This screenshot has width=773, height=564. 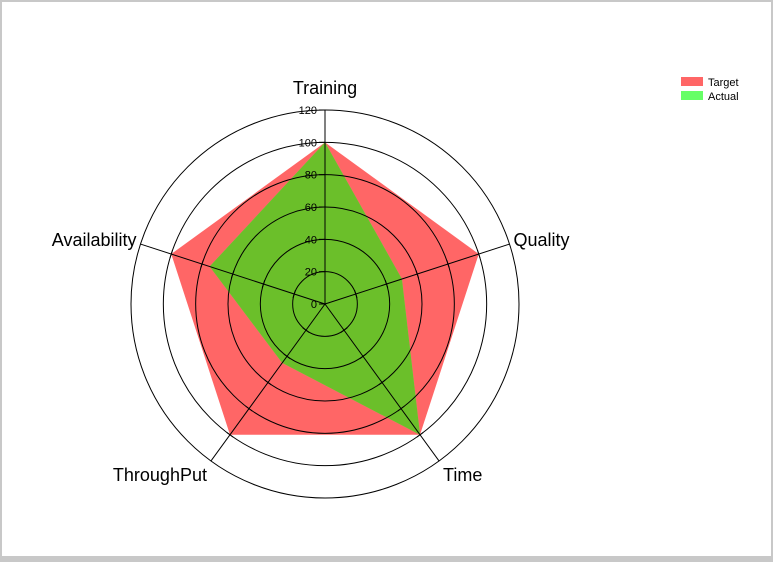 I want to click on legend-swatch-actual, so click(x=692, y=95).